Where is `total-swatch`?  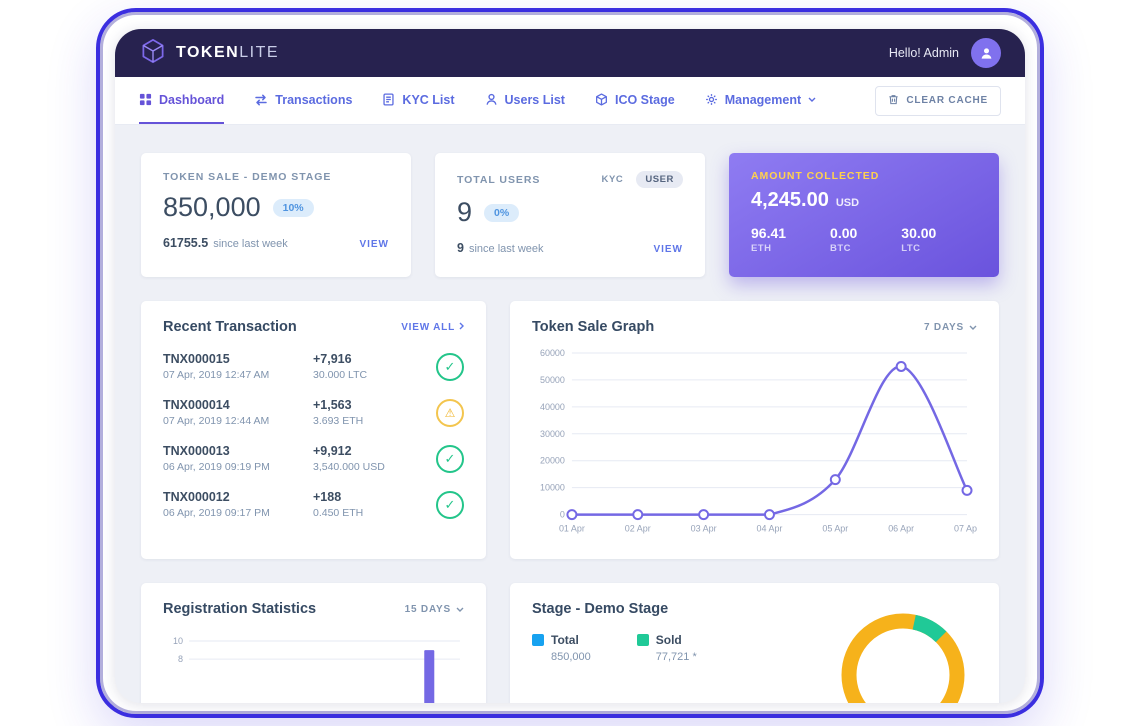
total-swatch is located at coordinates (538, 640).